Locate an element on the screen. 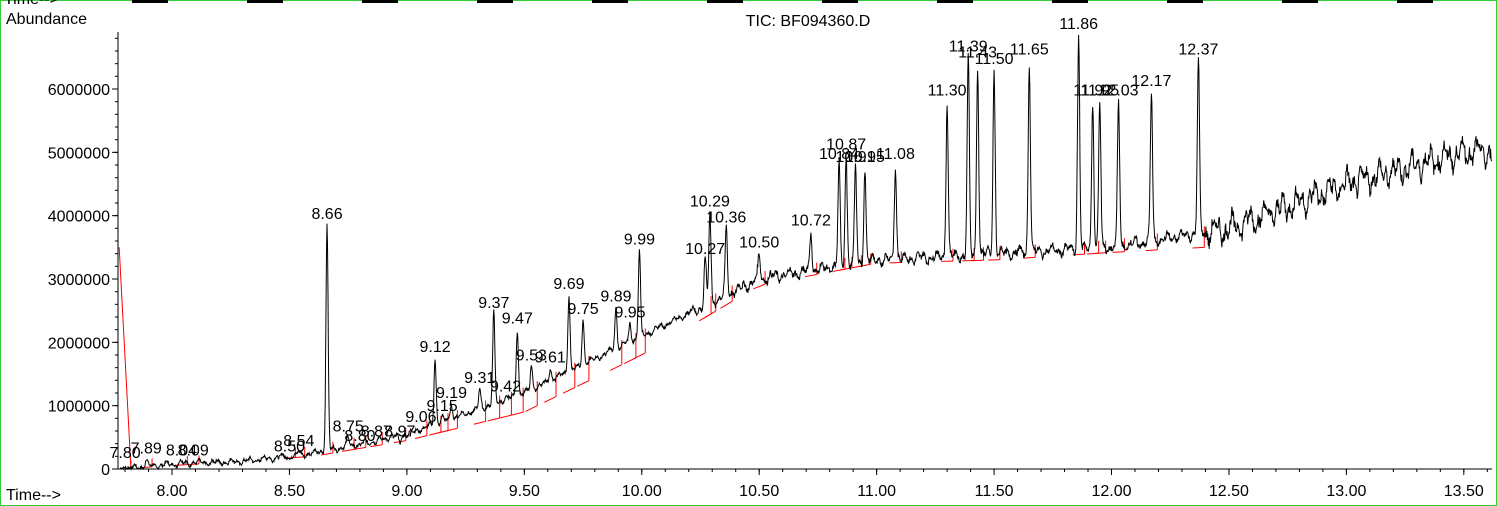 Image resolution: width=1497 pixels, height=506 pixels. y-tick-label: 0 is located at coordinates (105, 470).